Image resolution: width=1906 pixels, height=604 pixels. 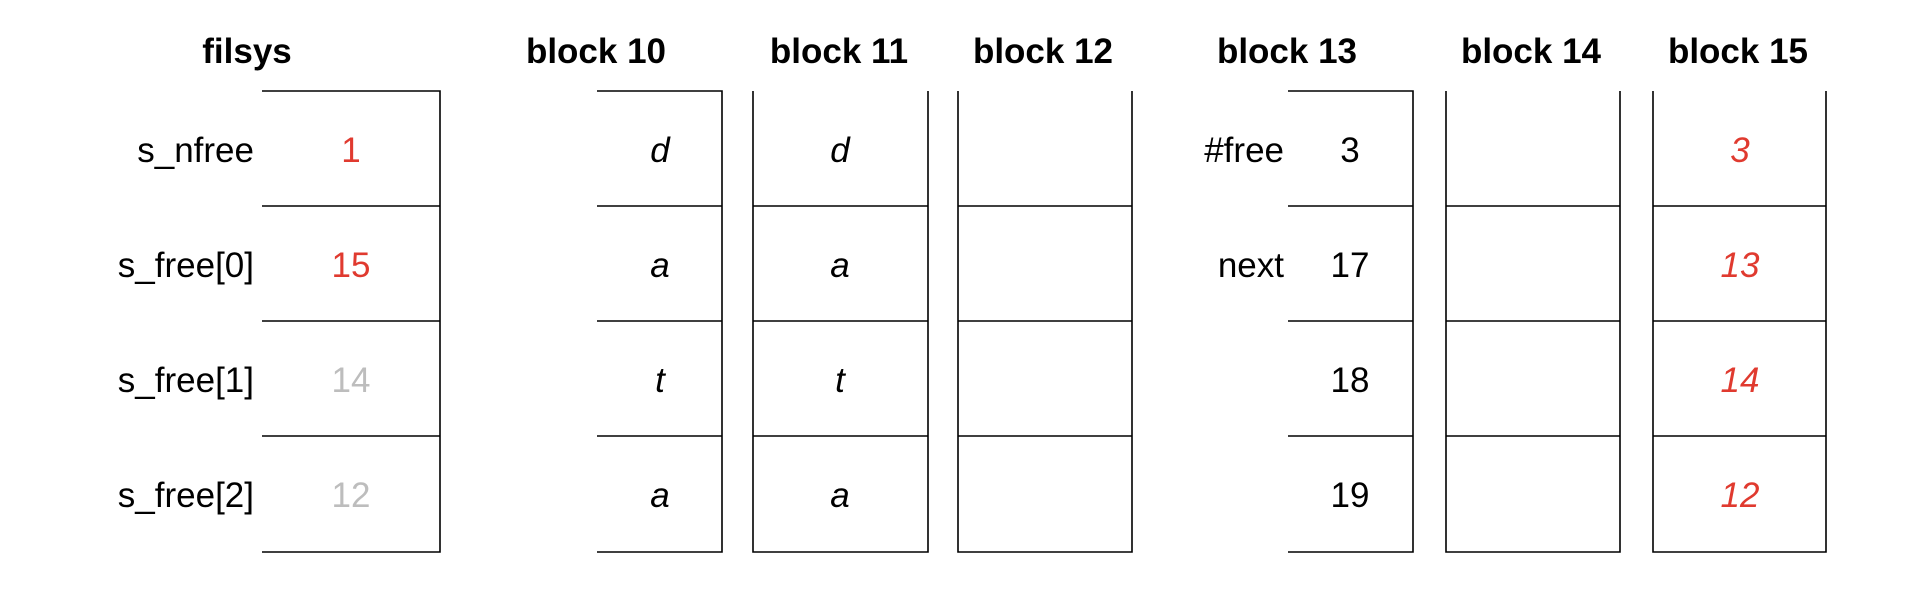 I want to click on block-13: block 13 #free next 3 17 18 19, so click(x=1309, y=292).